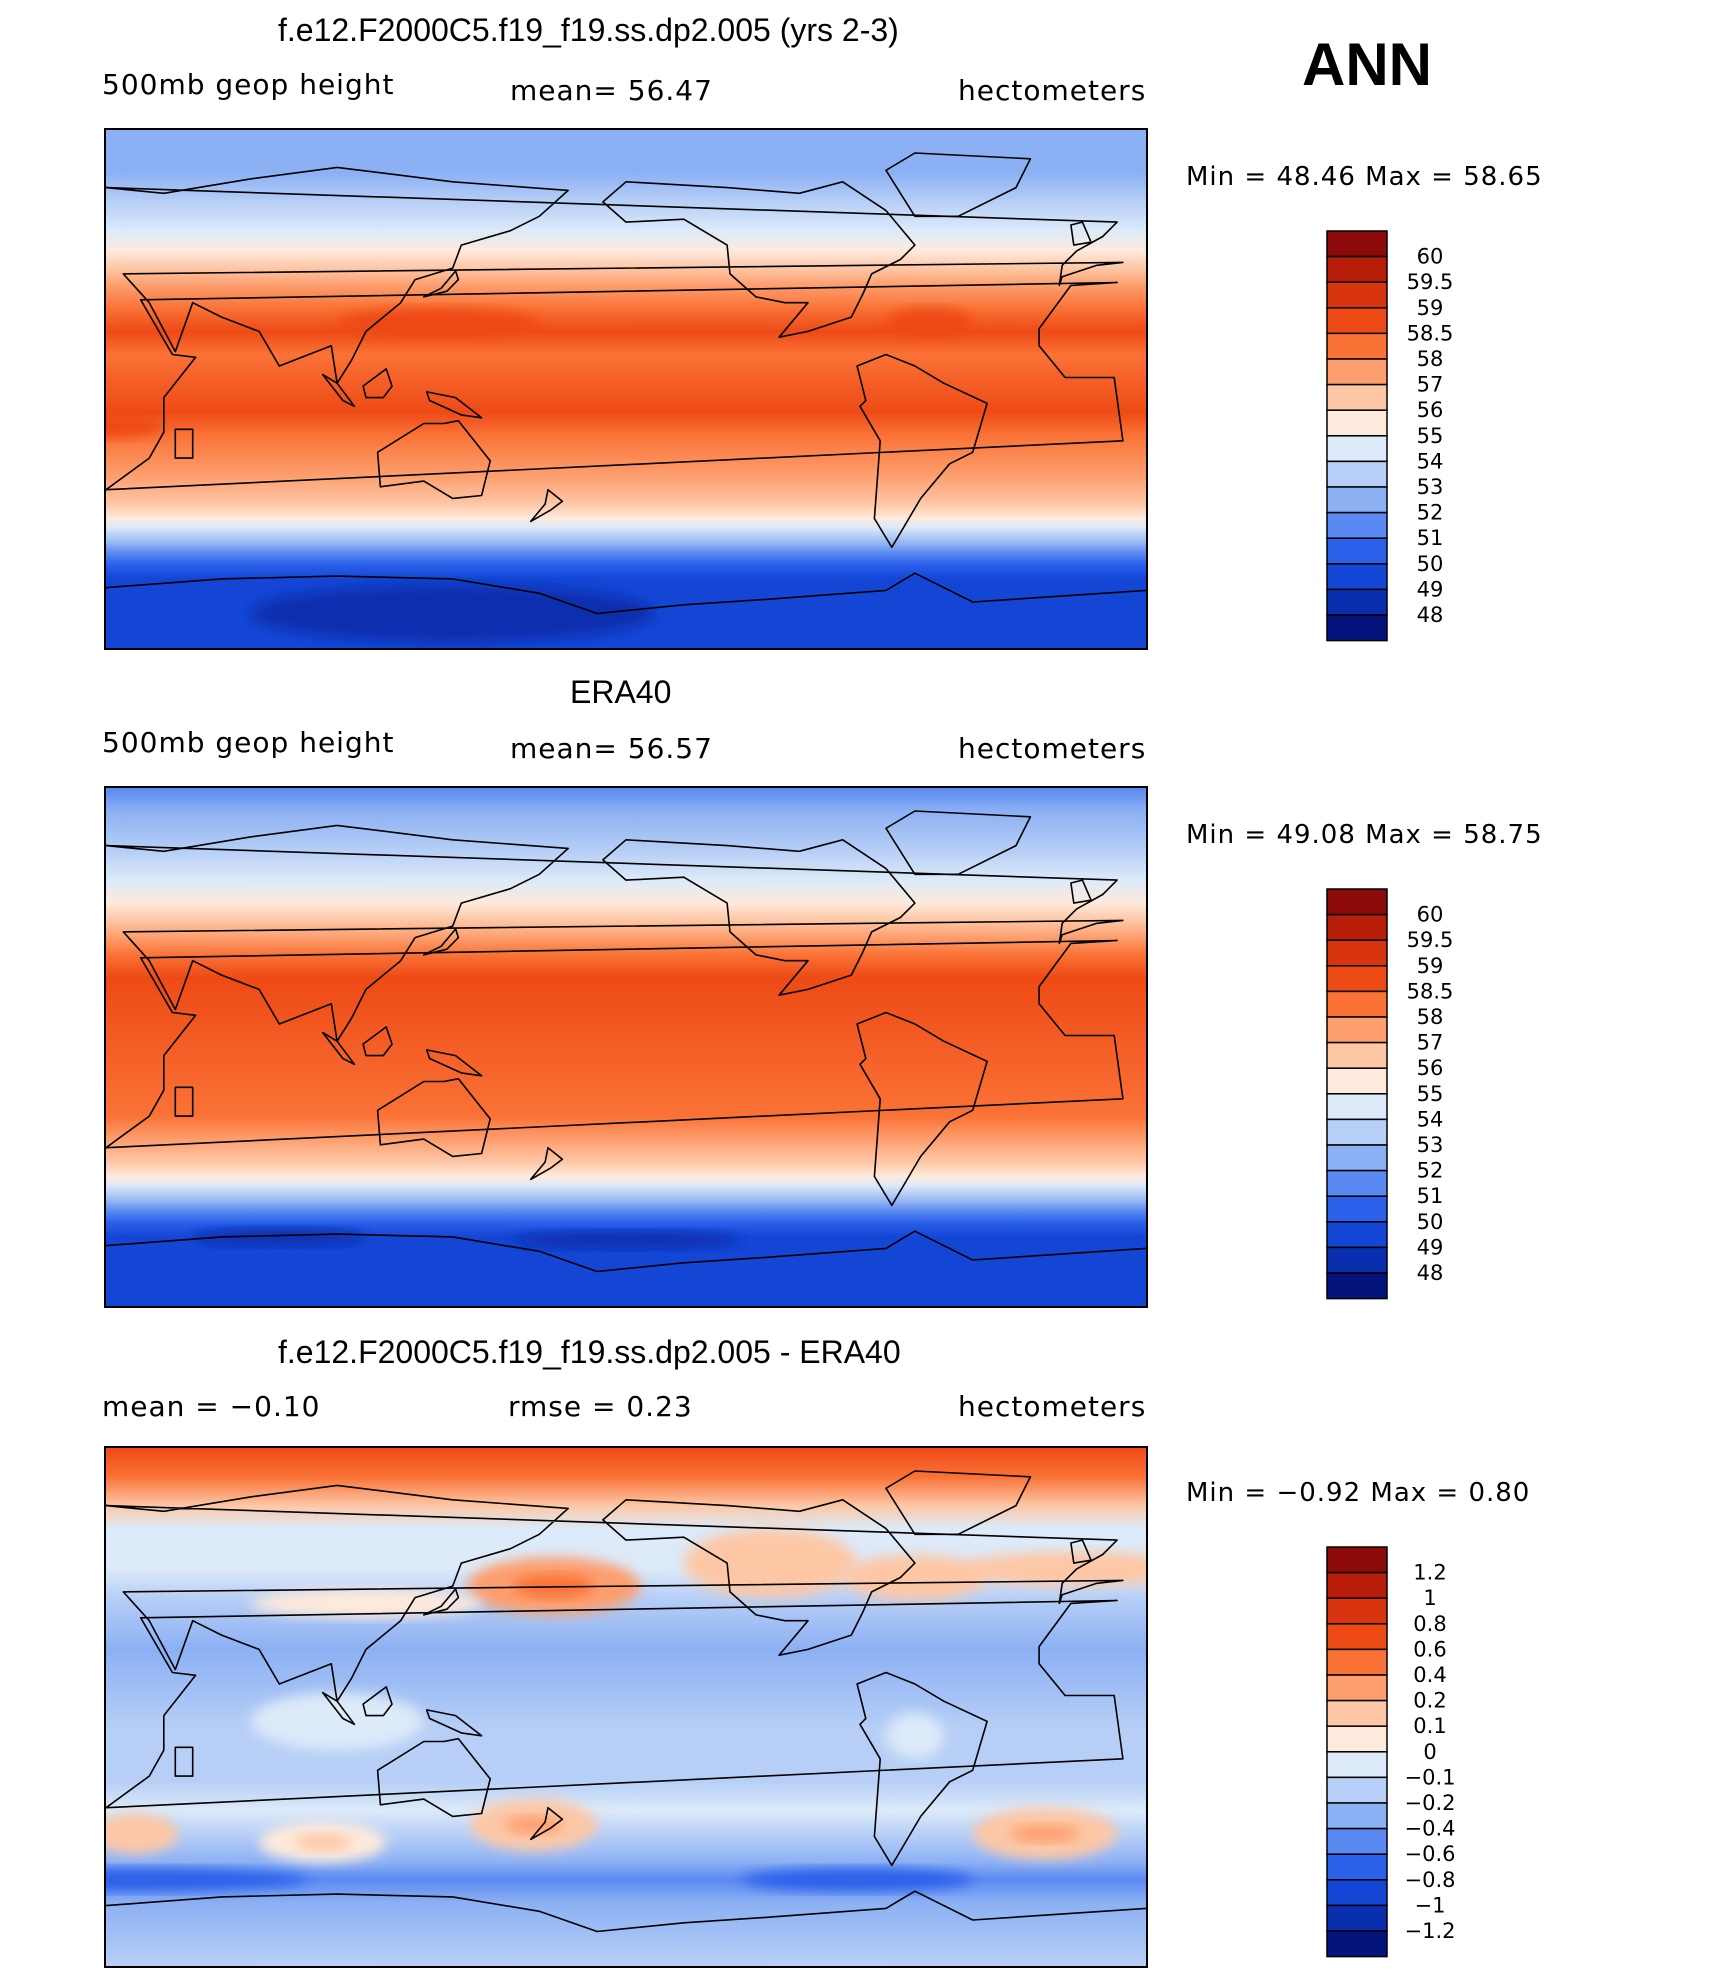  I want to click on colorbar-tick-label: 55, so click(1430, 1094).